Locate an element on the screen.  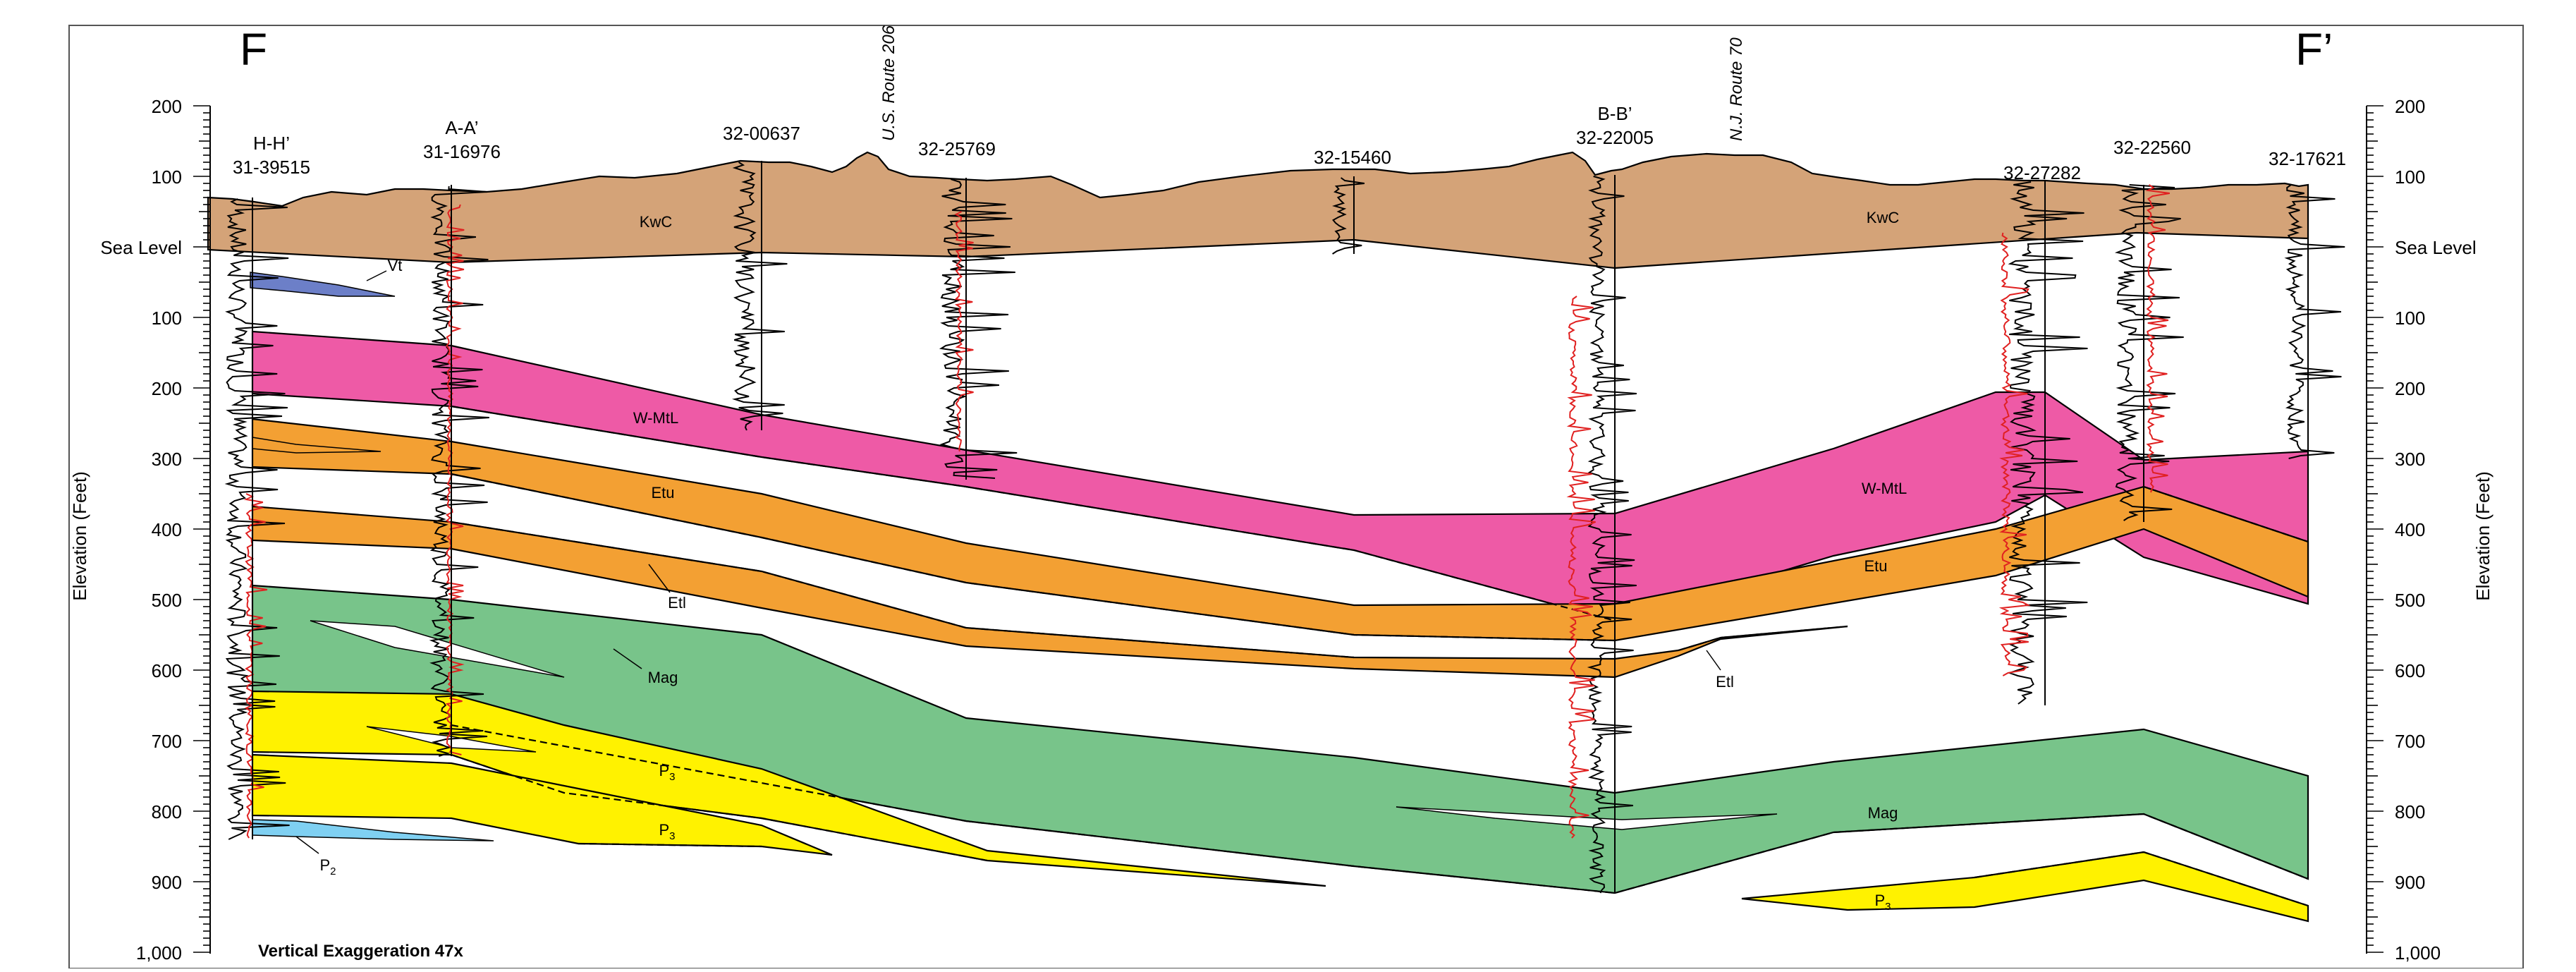
right-tick-label-200: 200 is located at coordinates (2410, 388).